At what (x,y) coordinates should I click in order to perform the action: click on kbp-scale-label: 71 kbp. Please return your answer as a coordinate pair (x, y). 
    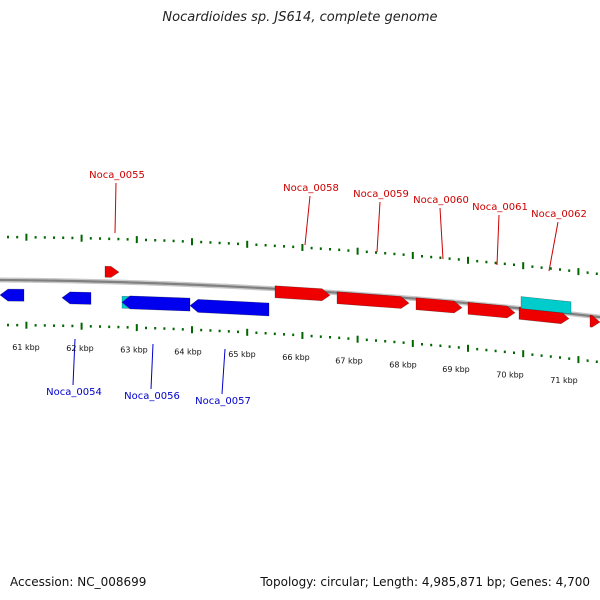
    Looking at the image, I should click on (564, 380).